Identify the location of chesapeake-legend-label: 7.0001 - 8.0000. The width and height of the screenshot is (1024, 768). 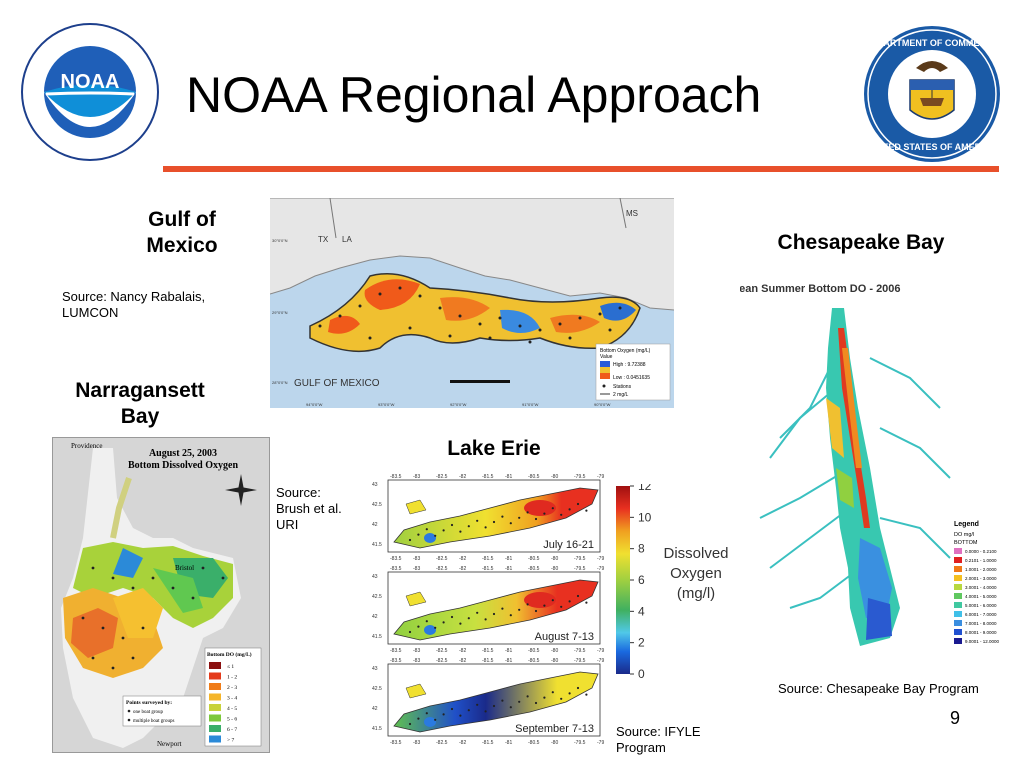
(981, 623).